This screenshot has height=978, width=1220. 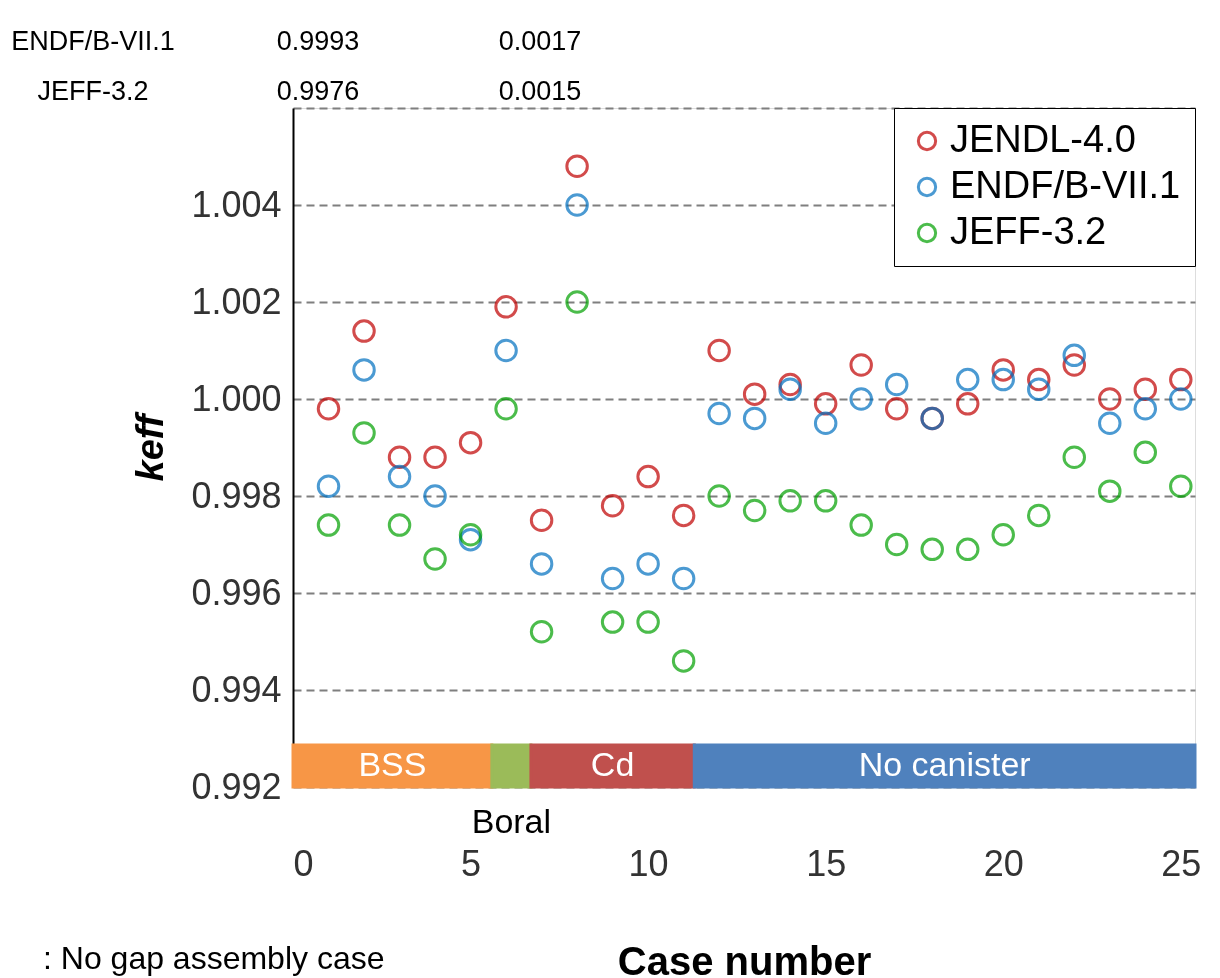 I want to click on text: 0.0015, so click(x=540, y=91).